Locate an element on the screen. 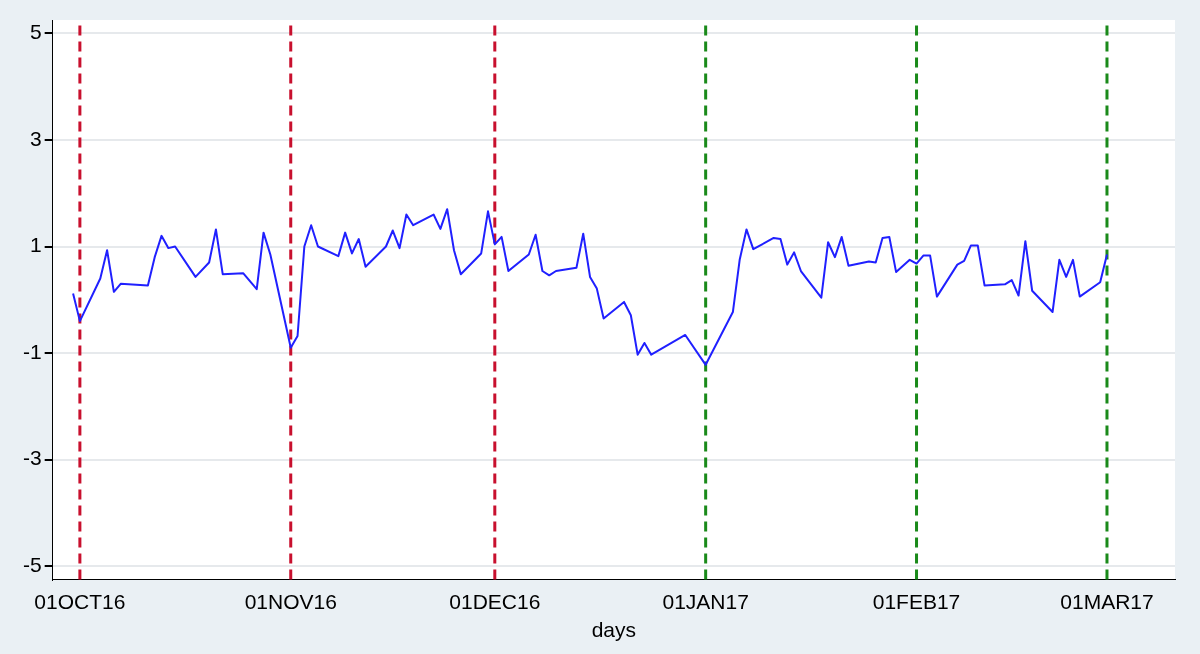 The image size is (1200, 654). y-tick-label: -3 is located at coordinates (32, 458).